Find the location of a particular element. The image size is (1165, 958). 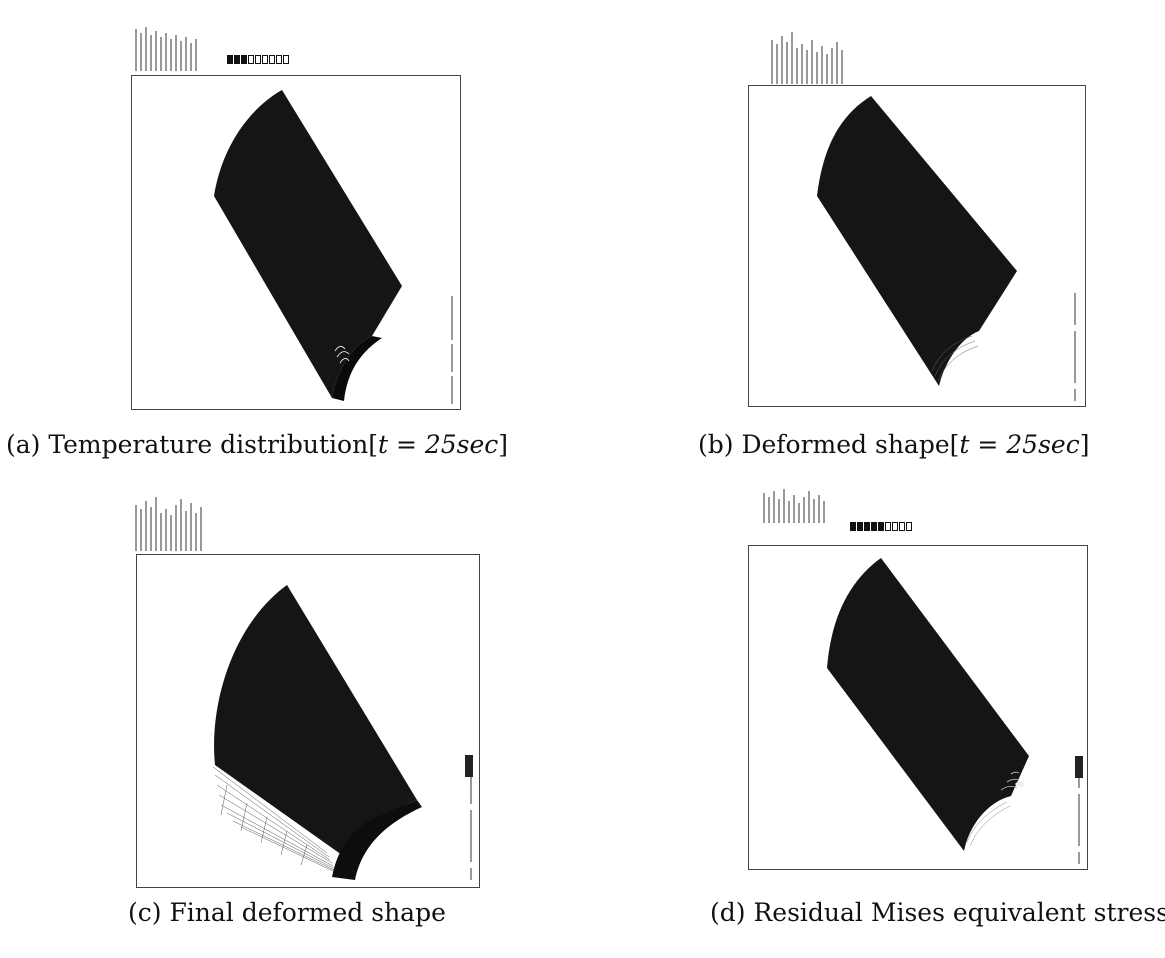

panel-d-caption-prefix: (d) Residual Mises equivalent stress is located at coordinates (937, 912).